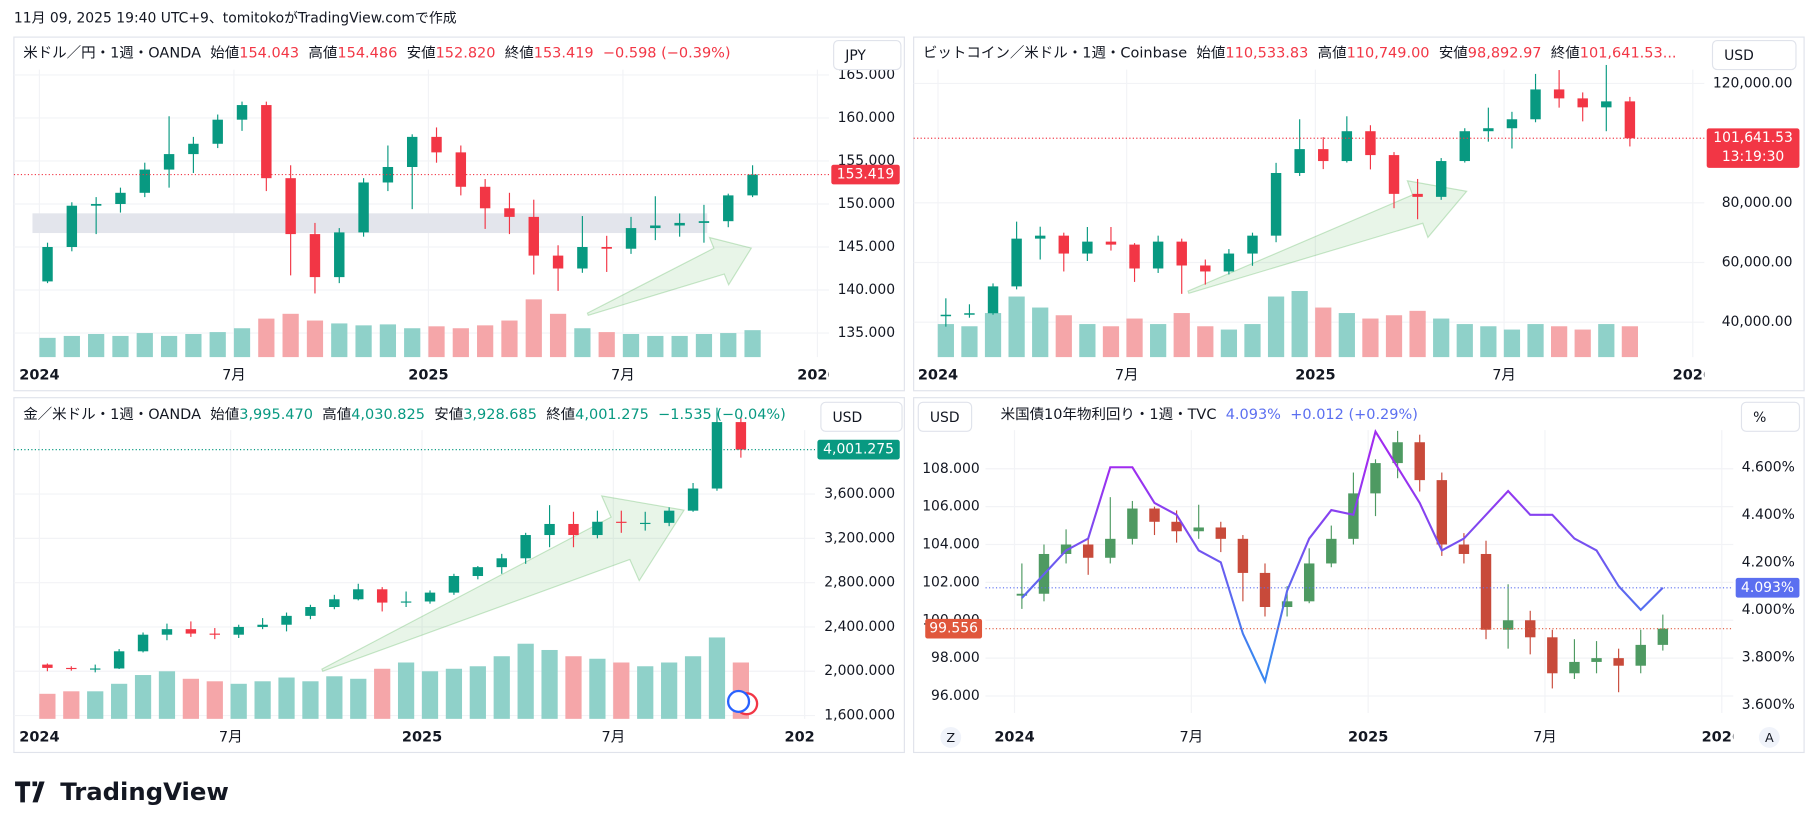 The height and width of the screenshot is (829, 1818). Describe the element at coordinates (1253, 415) in the screenshot. I see `legend-item: 4.093%` at that location.